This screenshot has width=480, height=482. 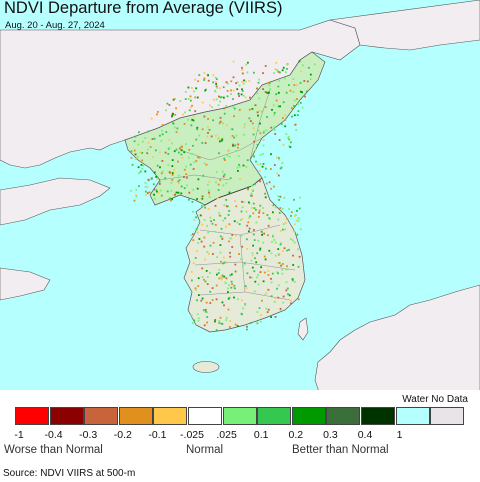 What do you see at coordinates (244, 255) in the screenshot?
I see `land-south-korea` at bounding box center [244, 255].